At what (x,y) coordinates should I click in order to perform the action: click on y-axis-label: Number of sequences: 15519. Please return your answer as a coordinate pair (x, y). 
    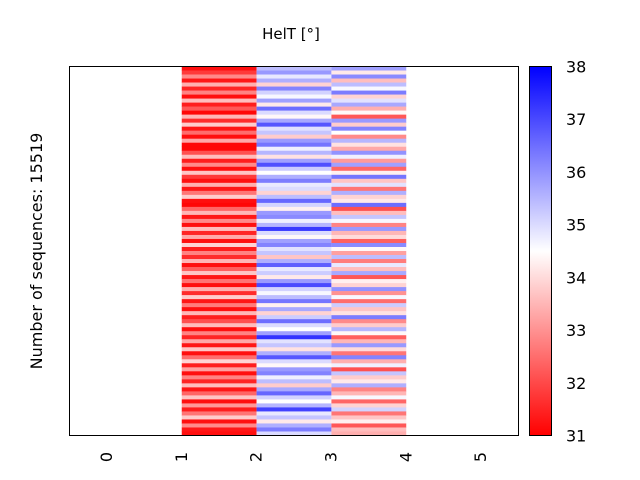
    Looking at the image, I should click on (36, 251).